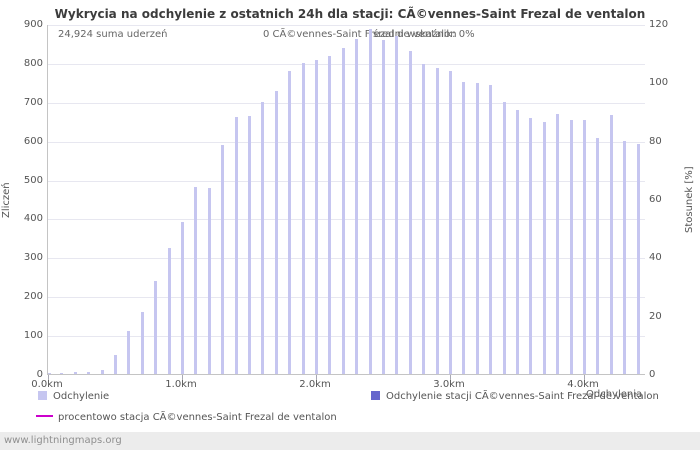 The height and width of the screenshot is (450, 700). What do you see at coordinates (33, 24) in the screenshot?
I see `y-tick-label-left: 900` at bounding box center [33, 24].